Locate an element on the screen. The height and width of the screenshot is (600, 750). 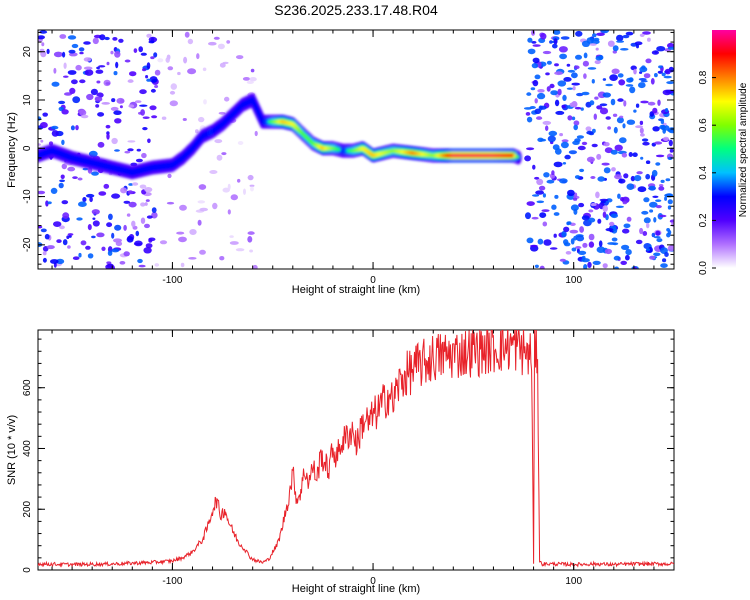
snr-x-tick-label: 100 is located at coordinates (573, 581).